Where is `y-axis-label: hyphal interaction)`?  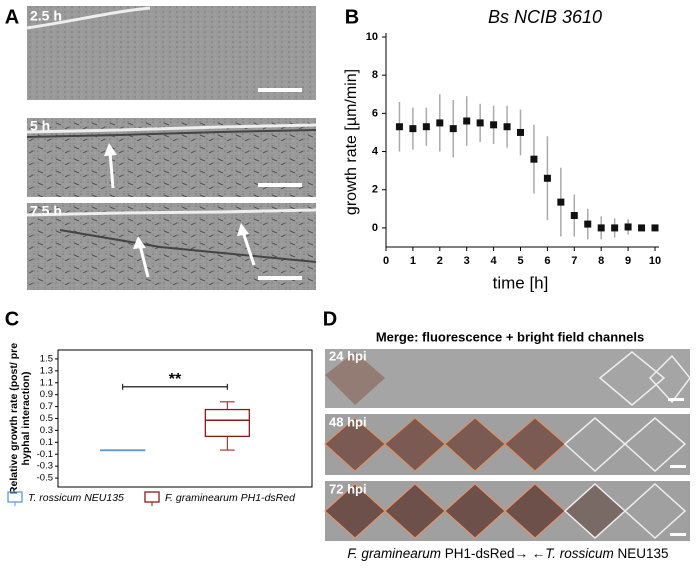
y-axis-label: hyphal interaction) is located at coordinates (26, 419).